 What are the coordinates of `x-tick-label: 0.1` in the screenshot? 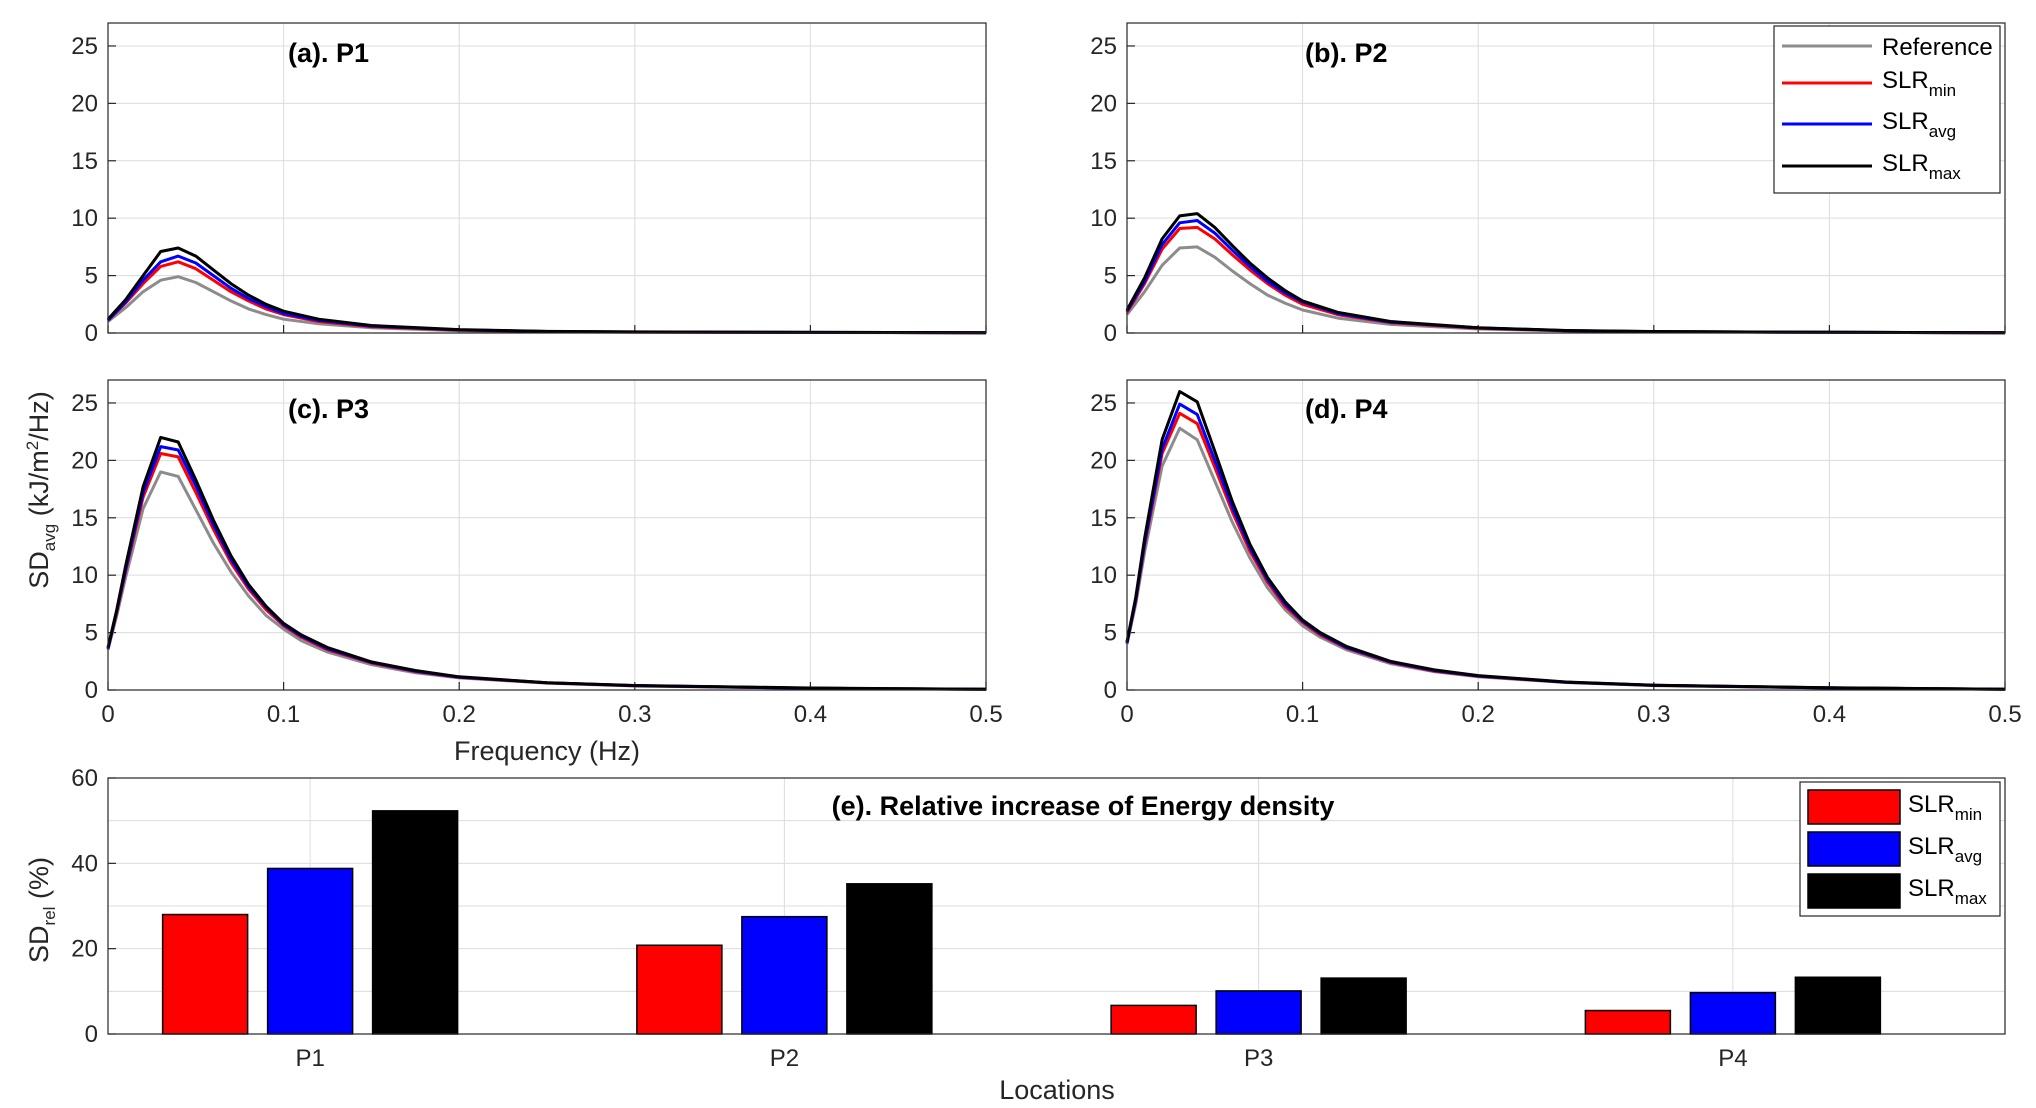 It's located at (1302, 714).